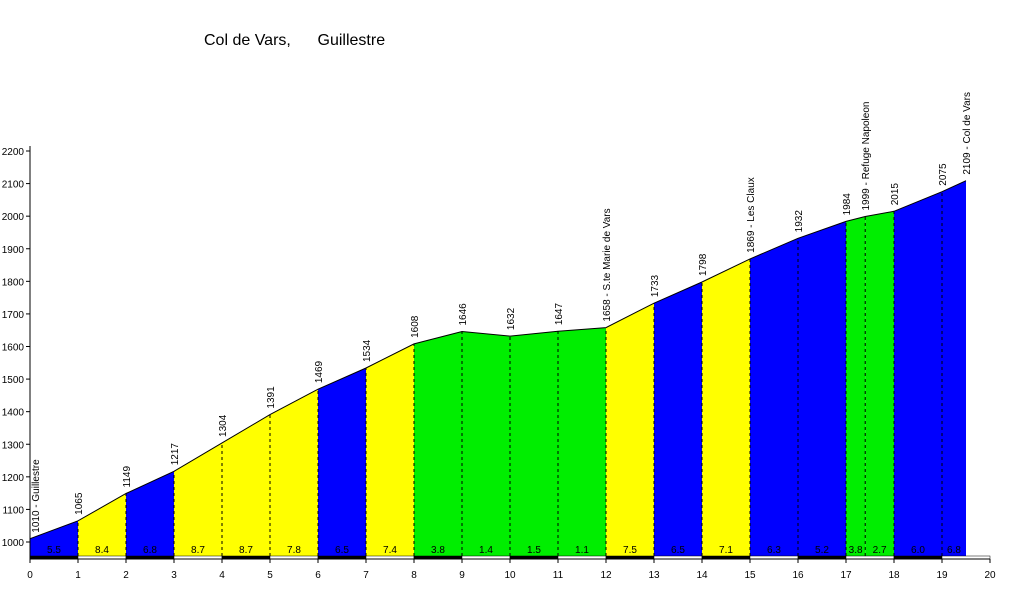  I want to click on elevation-label: 1646, so click(463, 314).